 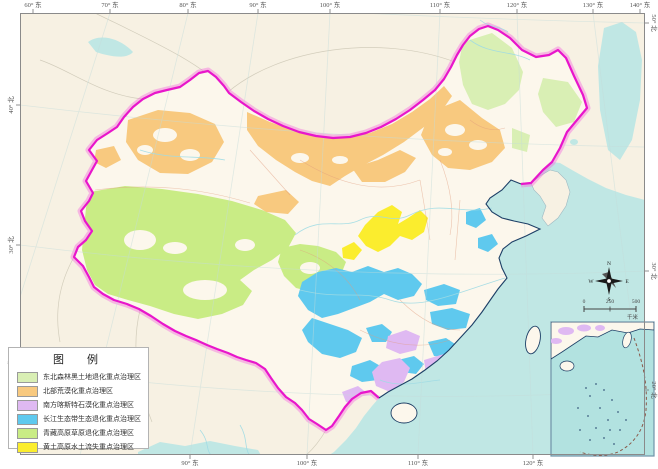 I want to click on top-tick-label: 60° 东, so click(x=33, y=4).